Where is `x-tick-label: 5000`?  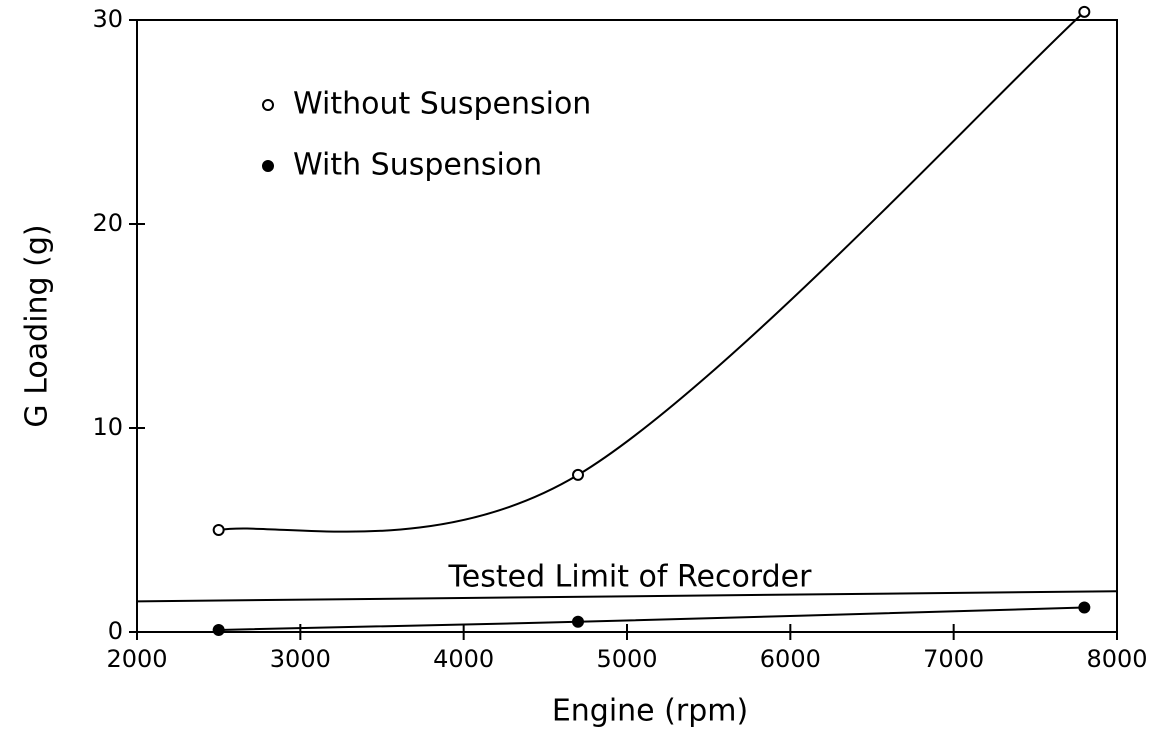
x-tick-label: 5000 is located at coordinates (626, 659).